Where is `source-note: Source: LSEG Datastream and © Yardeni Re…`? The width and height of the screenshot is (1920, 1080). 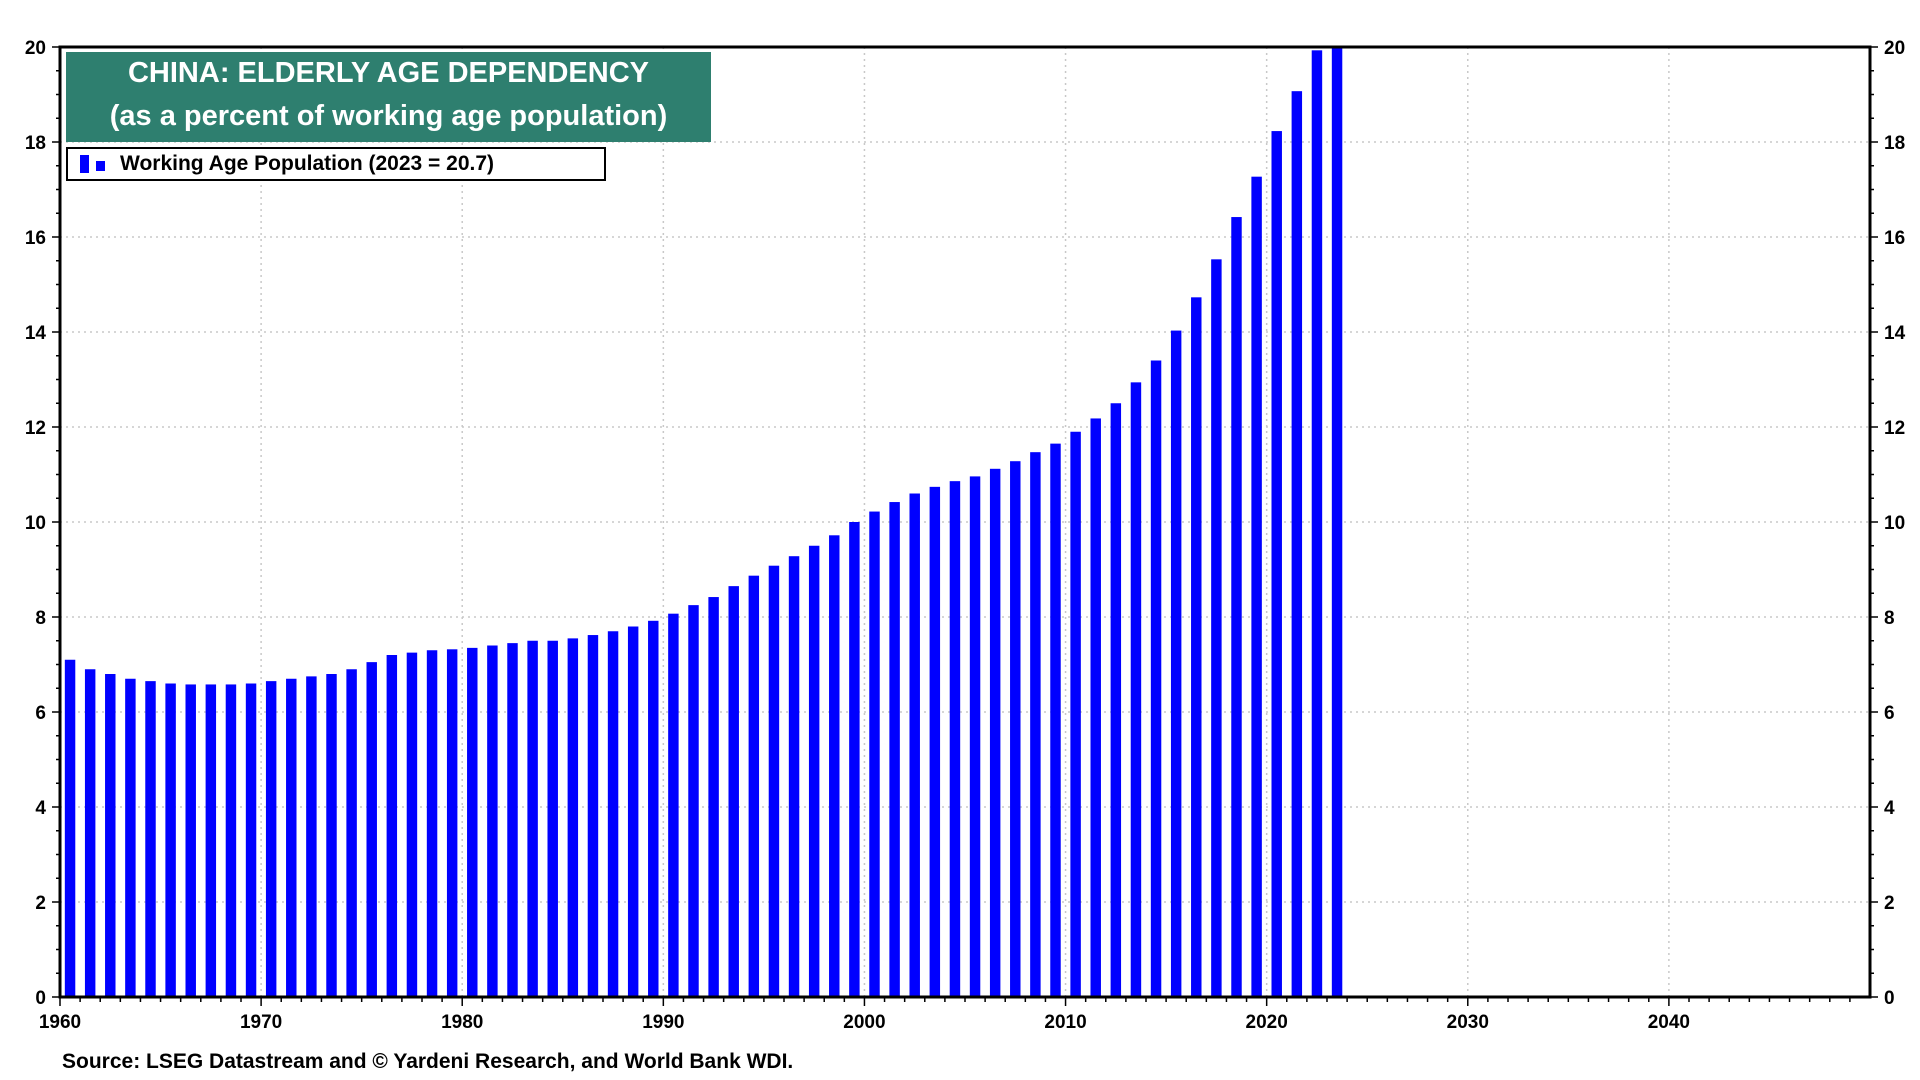 source-note: Source: LSEG Datastream and © Yardeni Re… is located at coordinates (428, 1061).